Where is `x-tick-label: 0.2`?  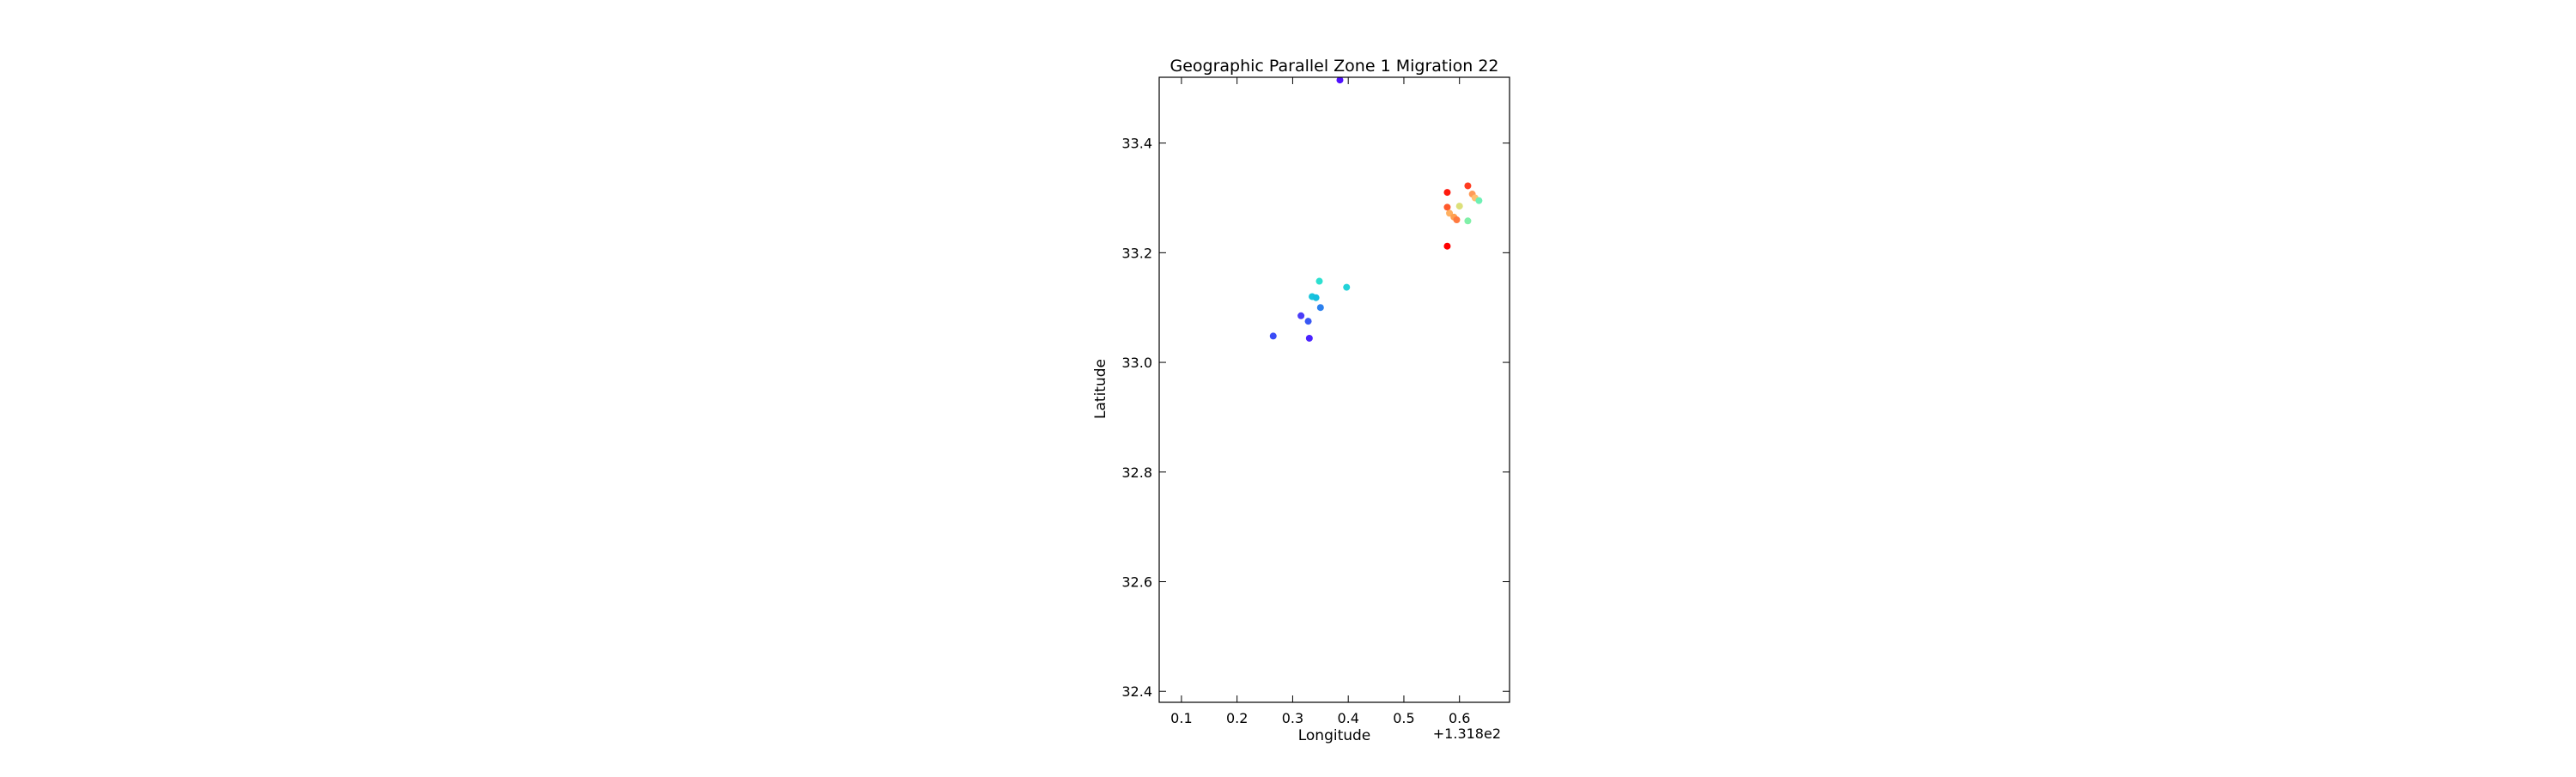
x-tick-label: 0.2 is located at coordinates (1237, 718).